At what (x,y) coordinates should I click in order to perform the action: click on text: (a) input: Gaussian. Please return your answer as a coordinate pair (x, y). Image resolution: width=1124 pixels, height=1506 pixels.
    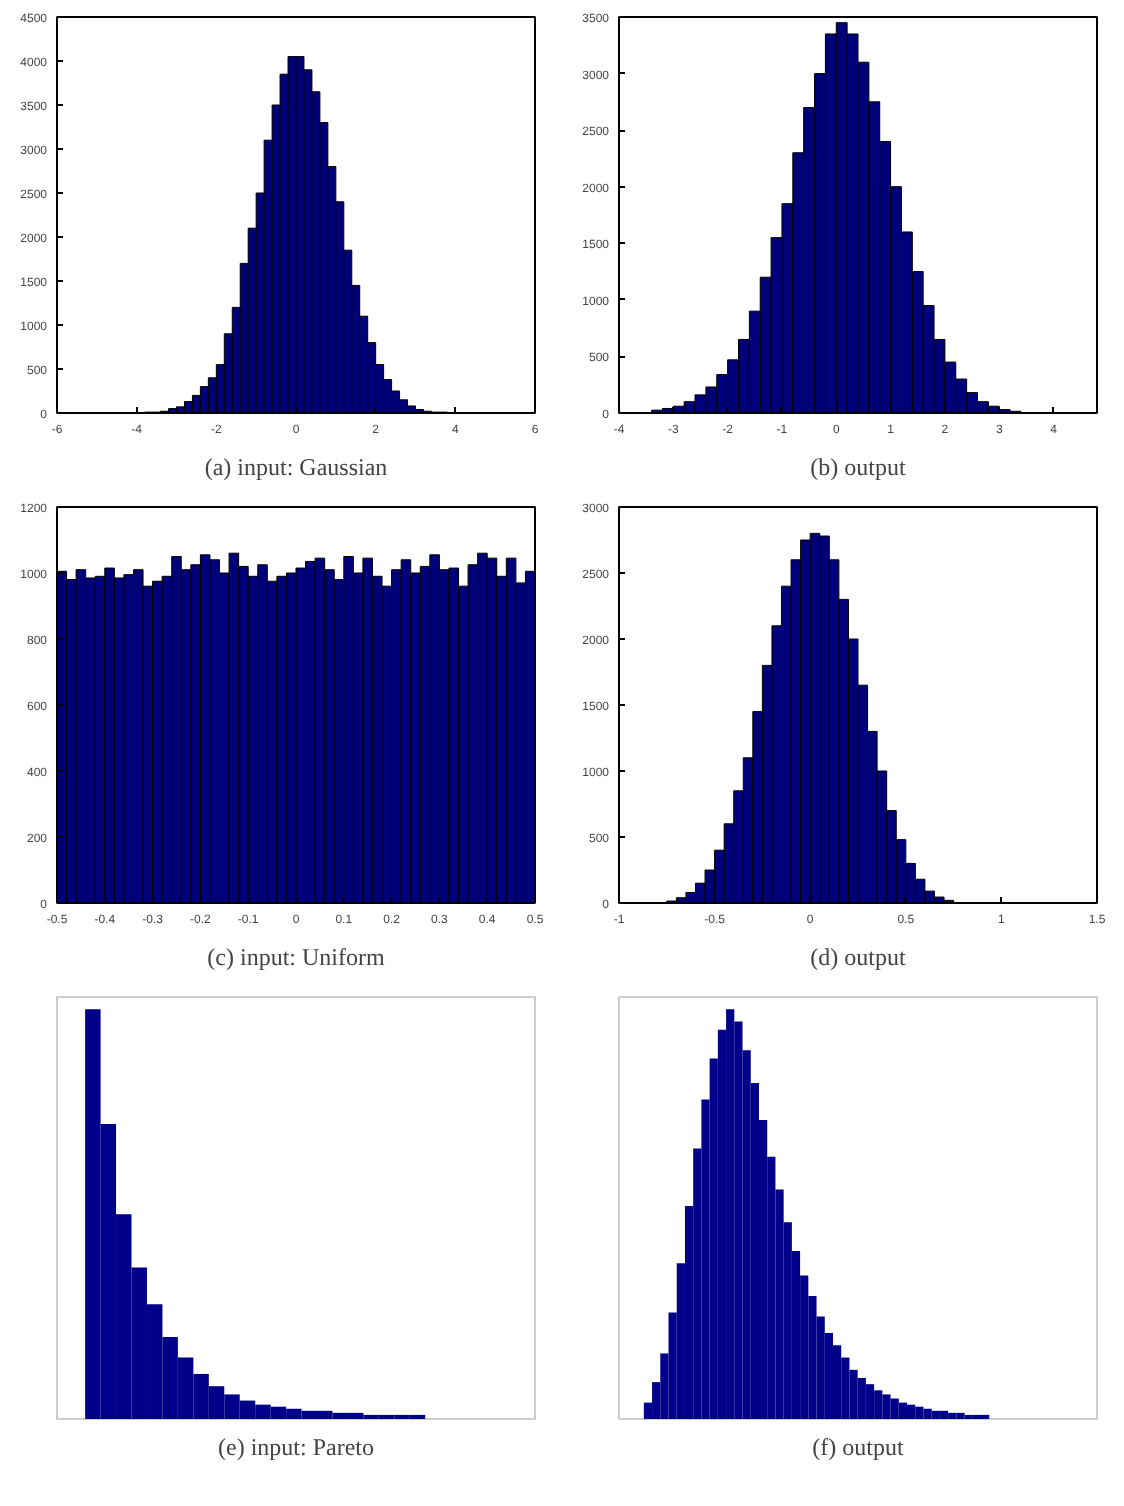
    Looking at the image, I should click on (296, 467).